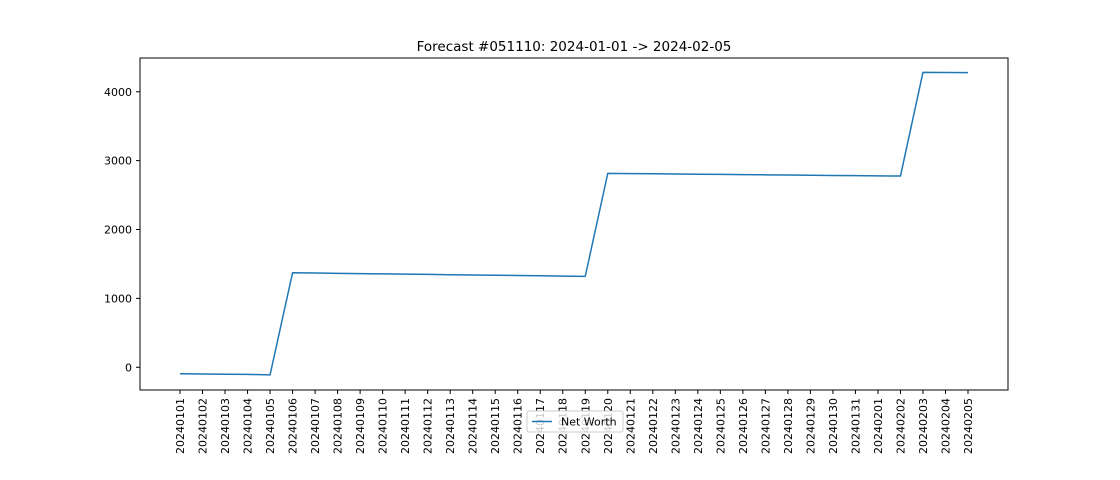 This screenshot has width=1120, height=480. Describe the element at coordinates (495, 426) in the screenshot. I see `x-tick-label: 20240115` at that location.